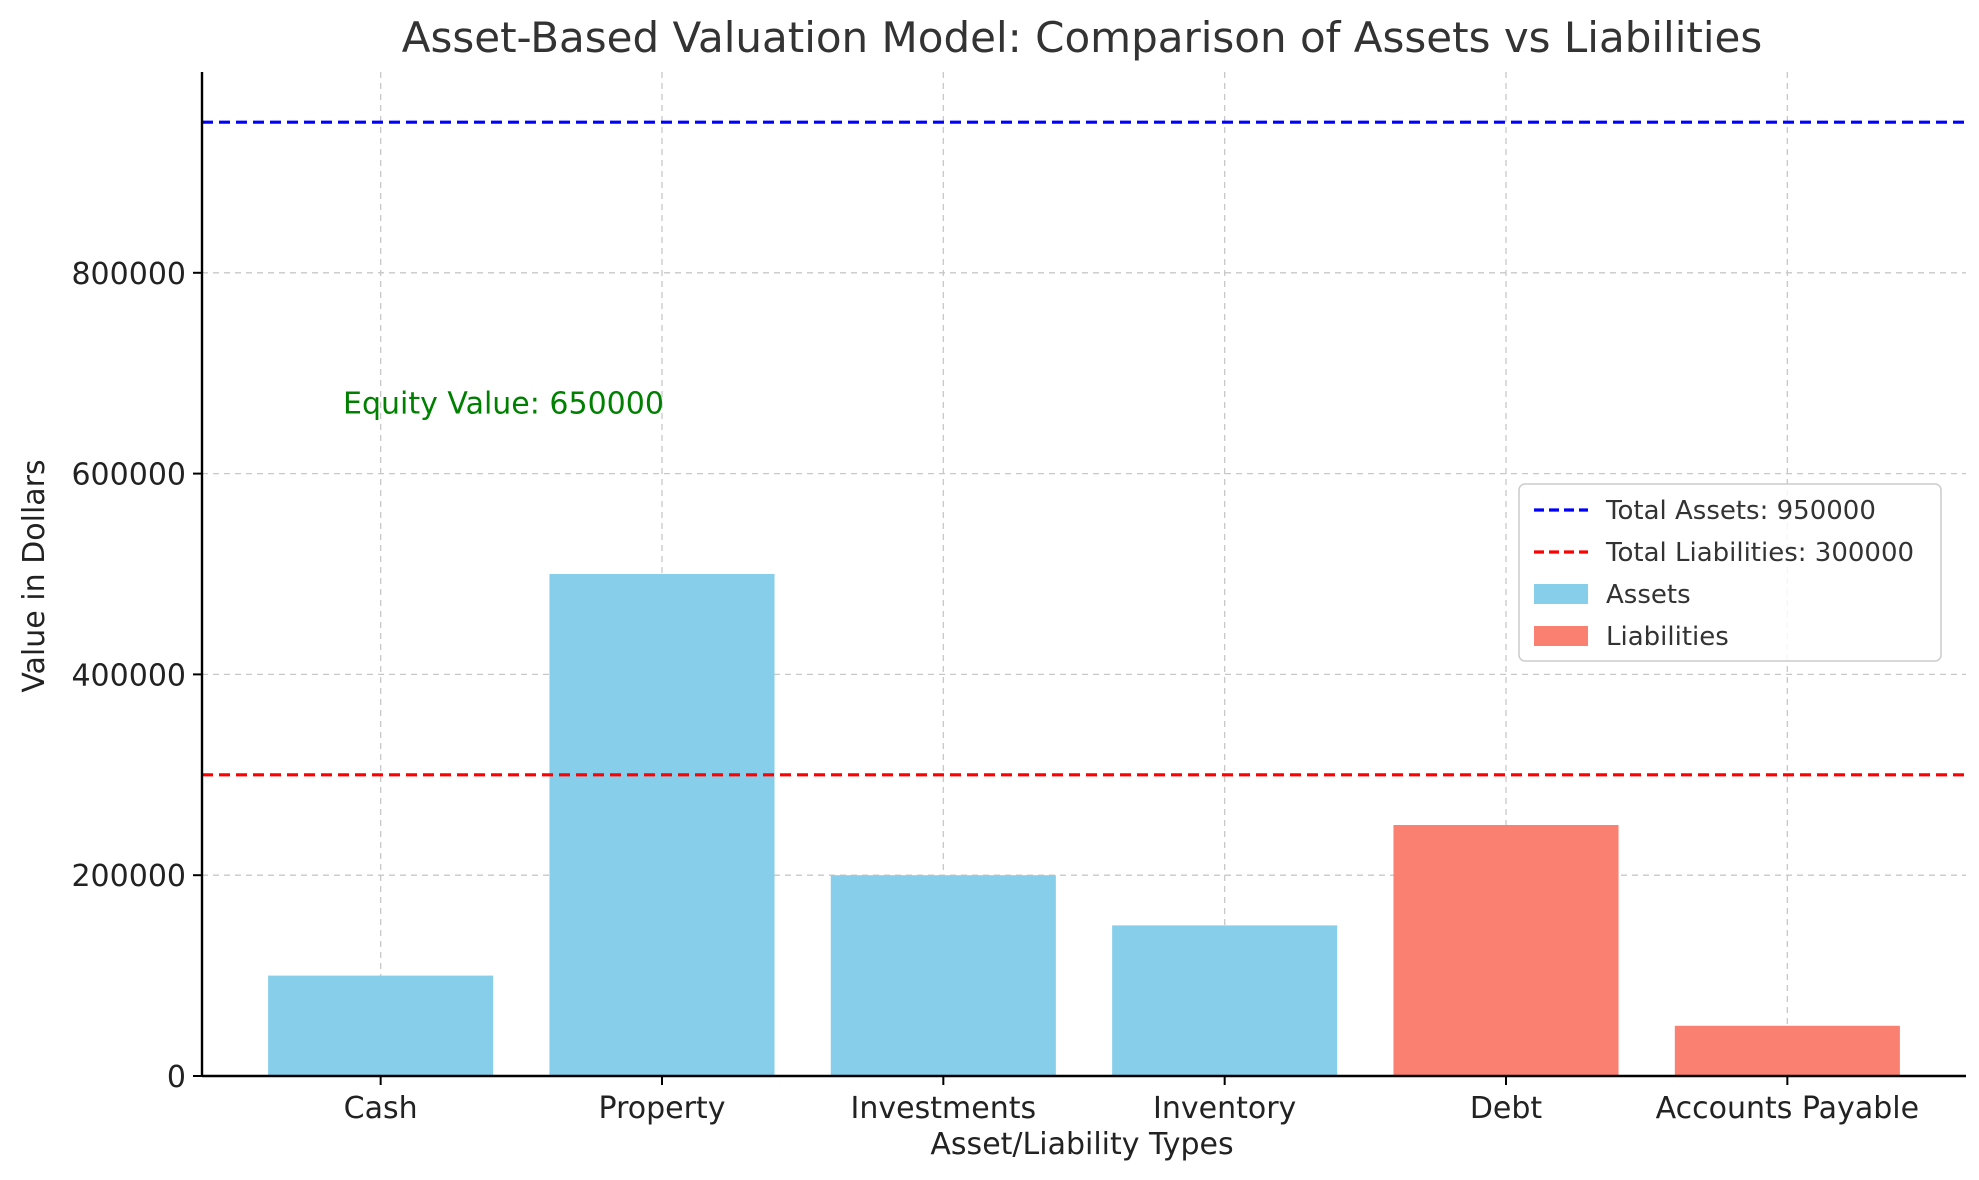  What do you see at coordinates (34, 575) in the screenshot?
I see `y-axis-label: Value in Dollars` at bounding box center [34, 575].